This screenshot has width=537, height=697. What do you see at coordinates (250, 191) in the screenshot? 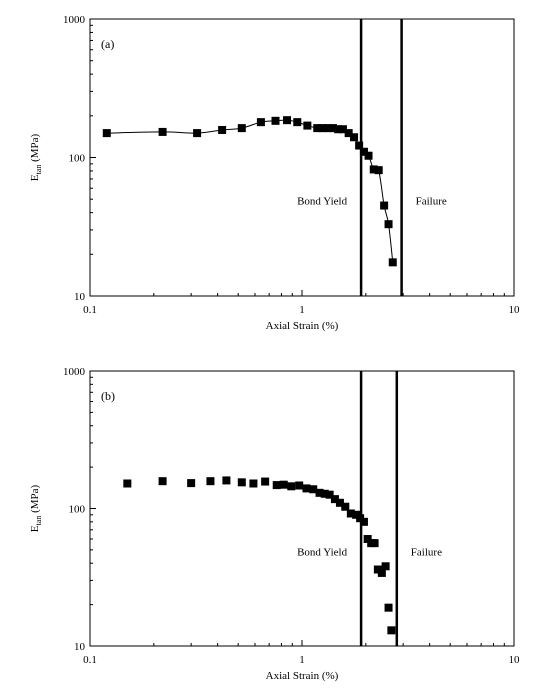
I see `fit-line` at bounding box center [250, 191].